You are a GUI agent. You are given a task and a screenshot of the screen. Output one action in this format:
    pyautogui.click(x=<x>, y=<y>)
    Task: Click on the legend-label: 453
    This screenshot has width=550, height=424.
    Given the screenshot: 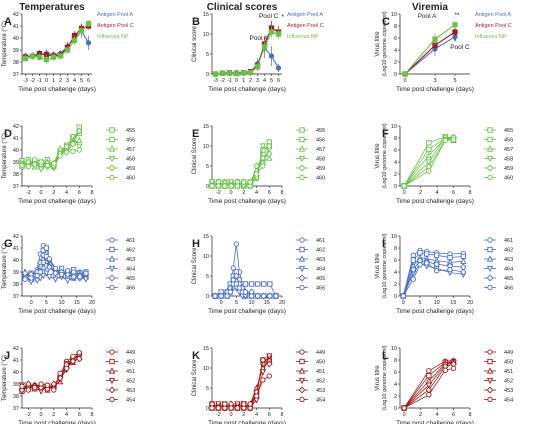 What is the action you would take?
    pyautogui.click(x=508, y=391)
    